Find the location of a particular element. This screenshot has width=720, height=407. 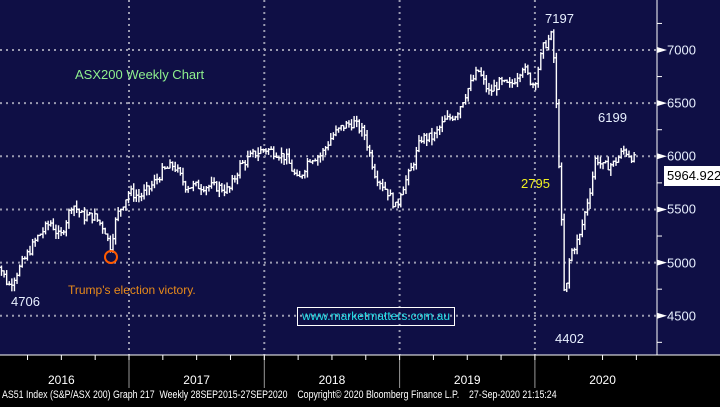

ohlc-bar is located at coordinates (634, 157).